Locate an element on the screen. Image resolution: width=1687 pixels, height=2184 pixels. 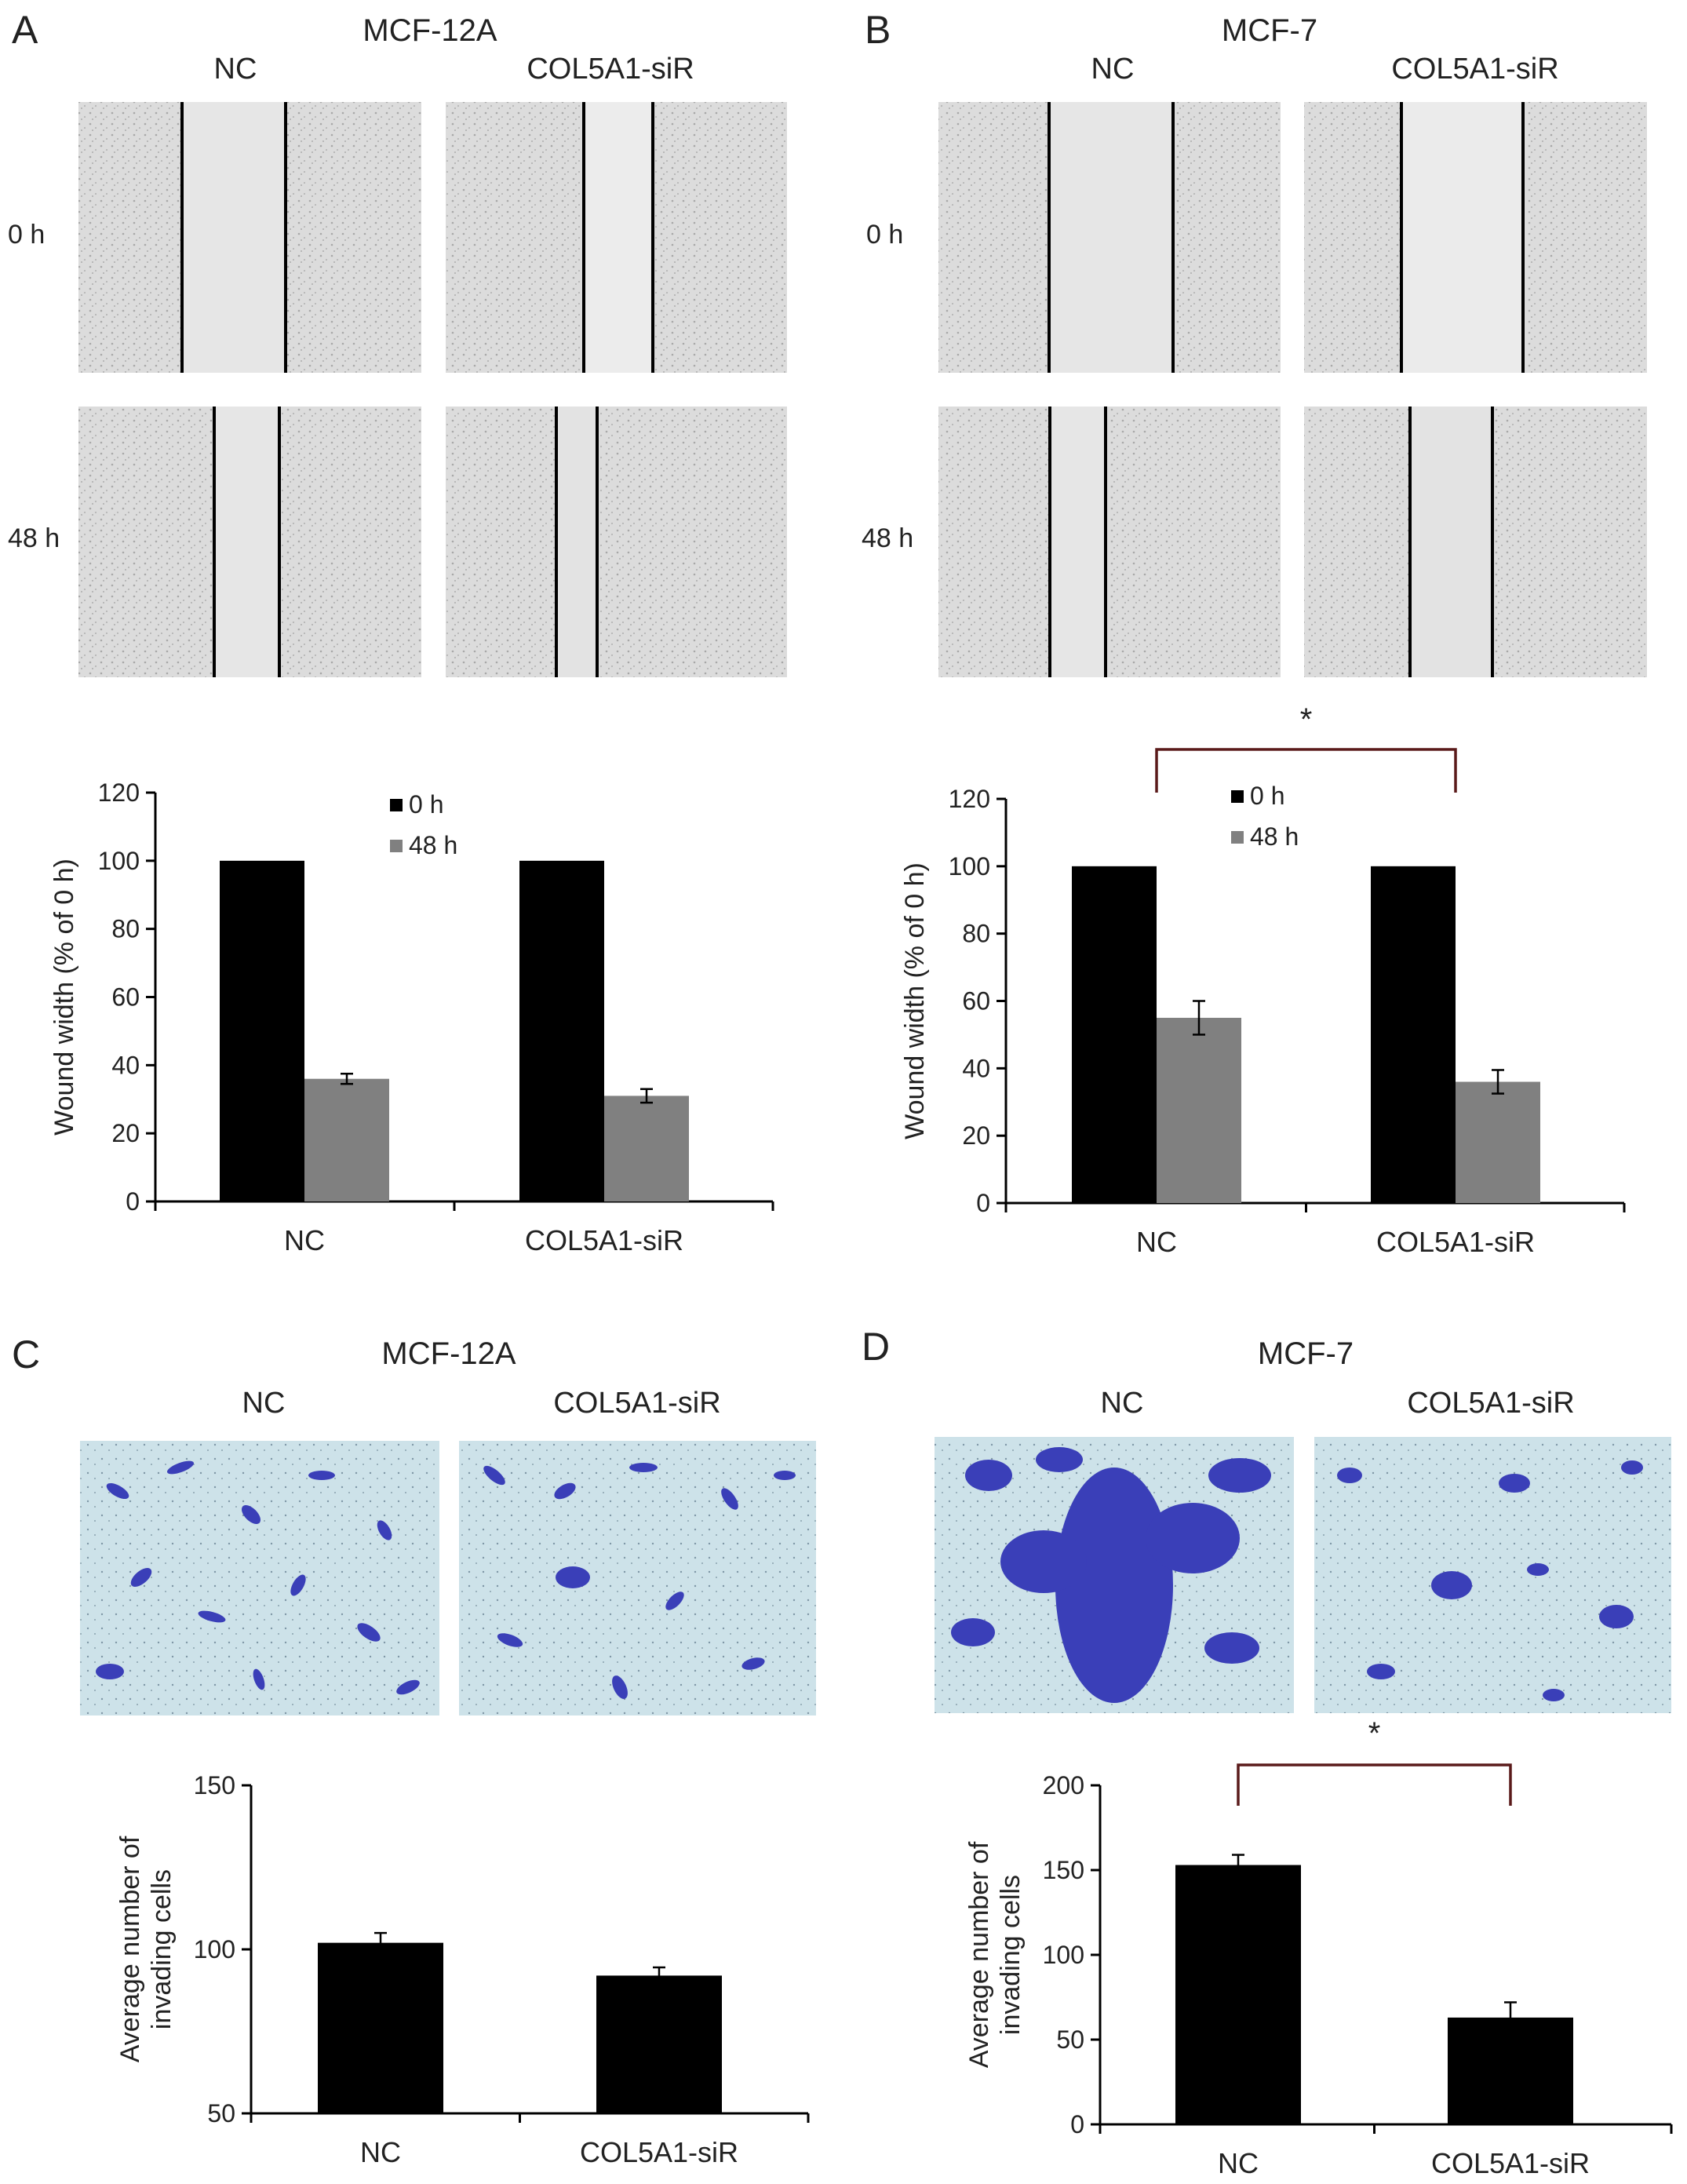
panel-b-image-nc-48h is located at coordinates (1109, 542).